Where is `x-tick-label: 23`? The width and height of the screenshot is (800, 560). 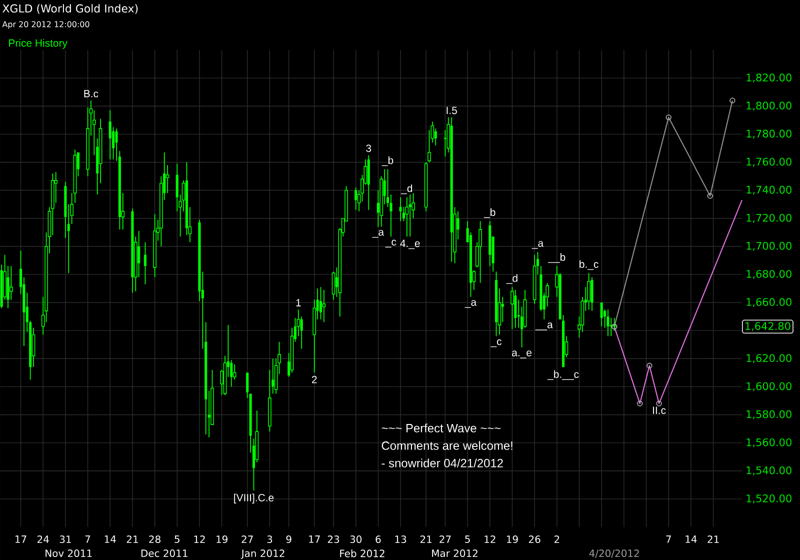 x-tick-label: 23 is located at coordinates (334, 539).